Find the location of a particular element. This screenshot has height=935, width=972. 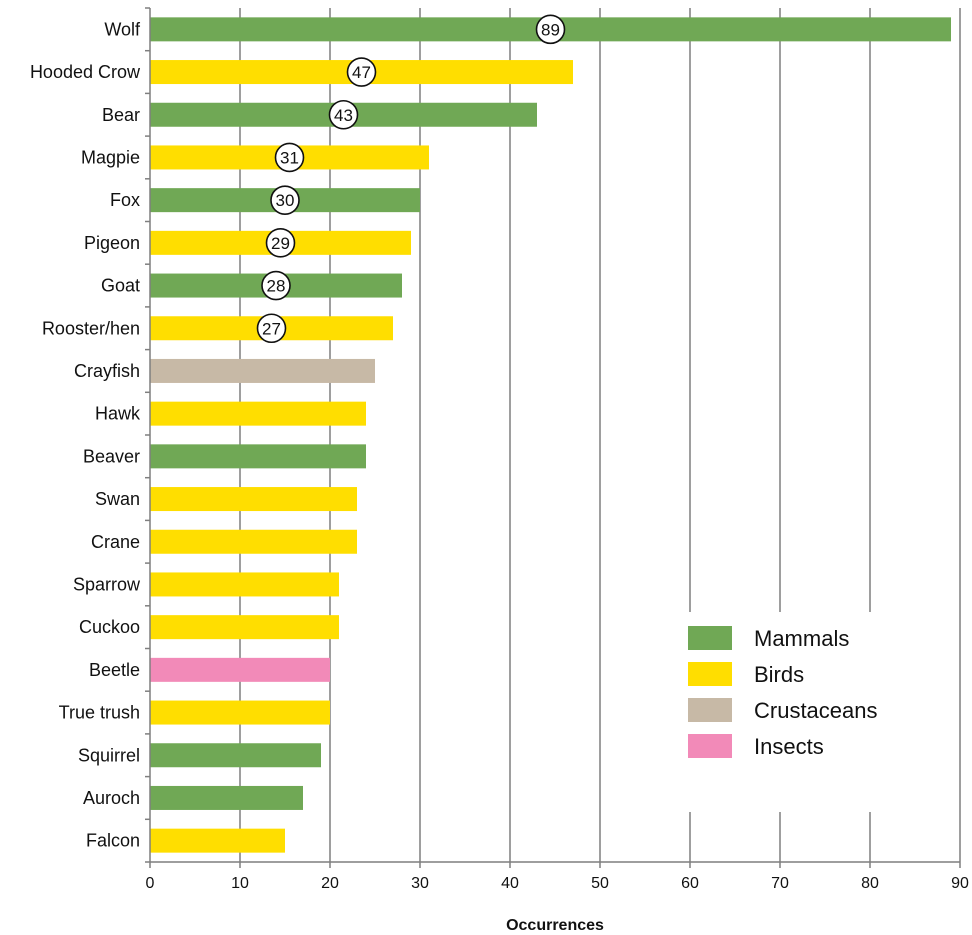

badge-label-2: 43 is located at coordinates (343, 115).